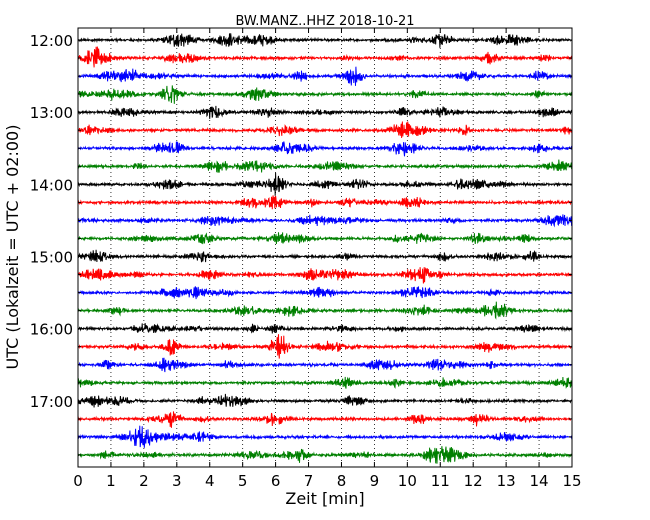  Describe the element at coordinates (210, 481) in the screenshot. I see `x-tick-label: 4` at that location.